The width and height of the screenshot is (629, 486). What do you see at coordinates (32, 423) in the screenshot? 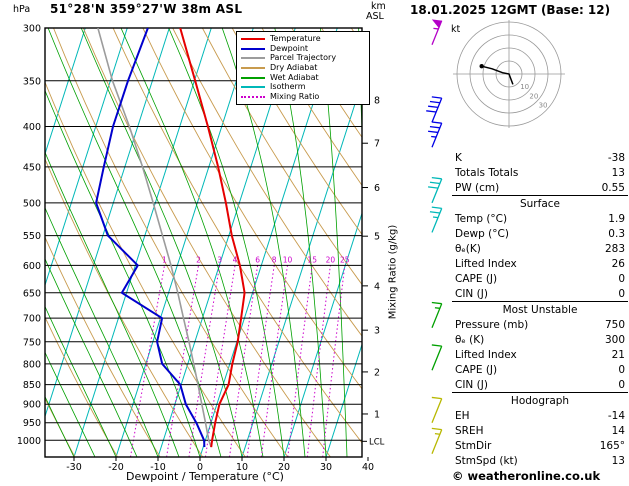
I see `svg-text: 950` at bounding box center [32, 423].